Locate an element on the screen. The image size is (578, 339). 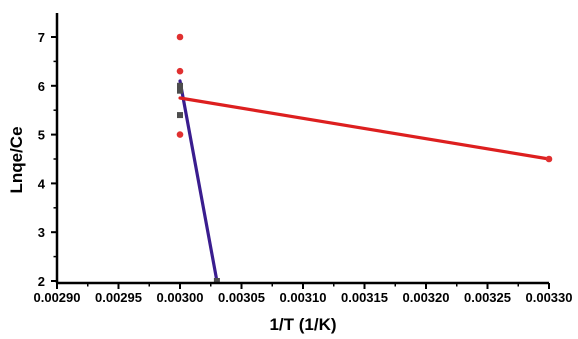
y-axis-title: Lnqe/Ce is located at coordinates (16, 159).